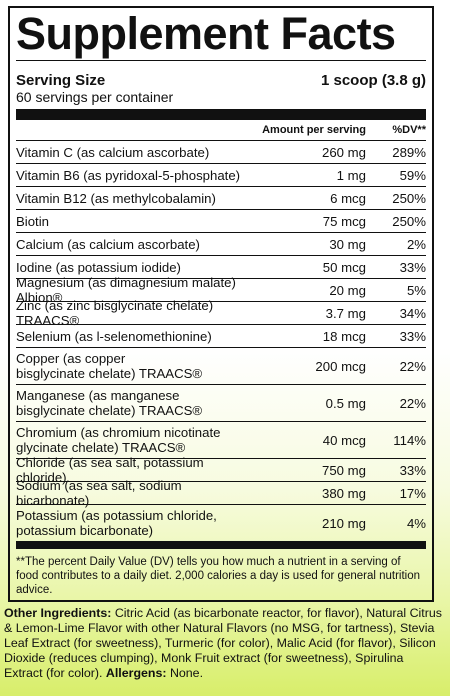  Describe the element at coordinates (221, 114) in the screenshot. I see `thick-divider` at that location.